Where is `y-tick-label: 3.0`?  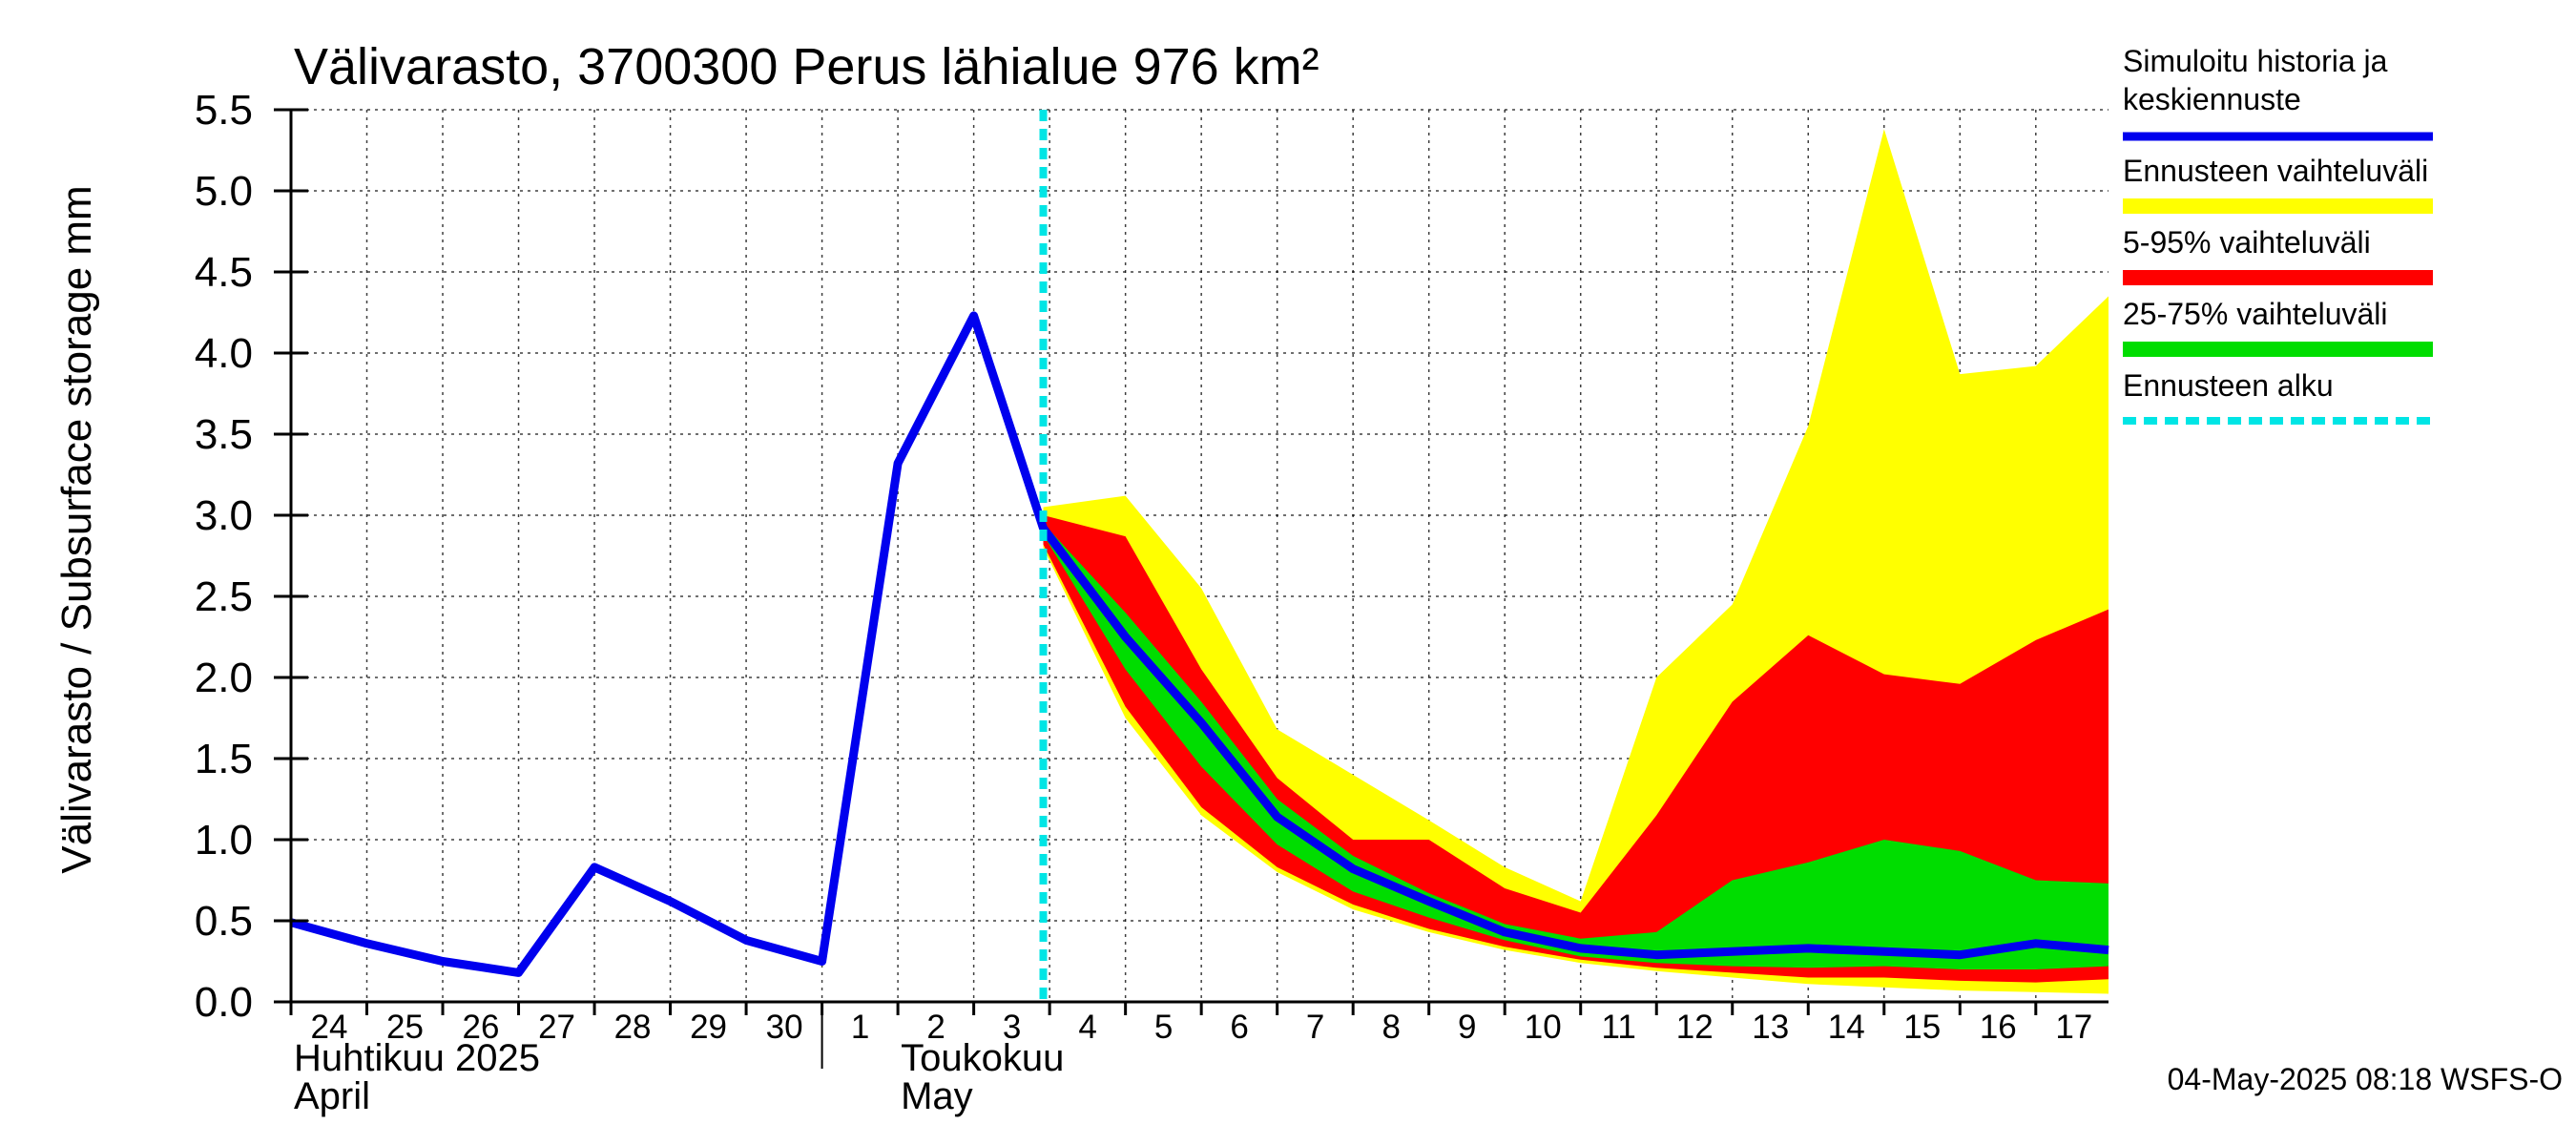 y-tick-label: 3.0 is located at coordinates (224, 516).